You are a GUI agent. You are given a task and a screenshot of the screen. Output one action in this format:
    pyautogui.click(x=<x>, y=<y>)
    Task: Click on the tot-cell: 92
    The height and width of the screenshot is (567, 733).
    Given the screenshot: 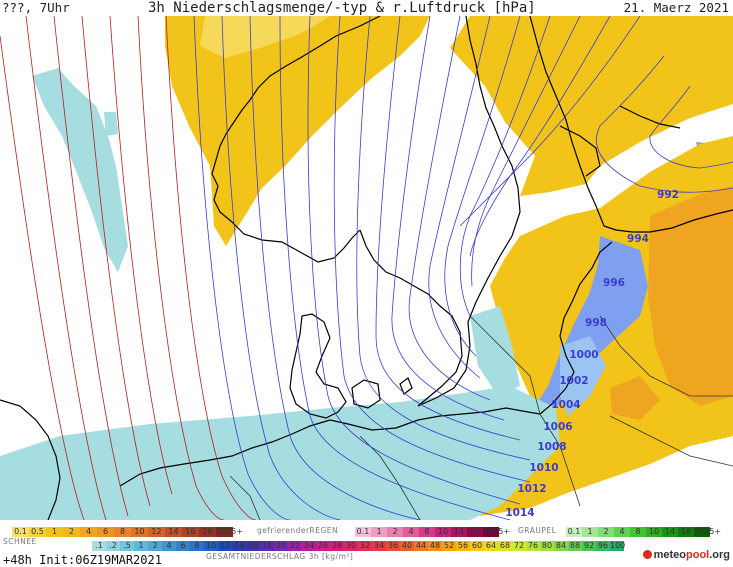 What is the action you would take?
    pyautogui.click(x=589, y=546)
    